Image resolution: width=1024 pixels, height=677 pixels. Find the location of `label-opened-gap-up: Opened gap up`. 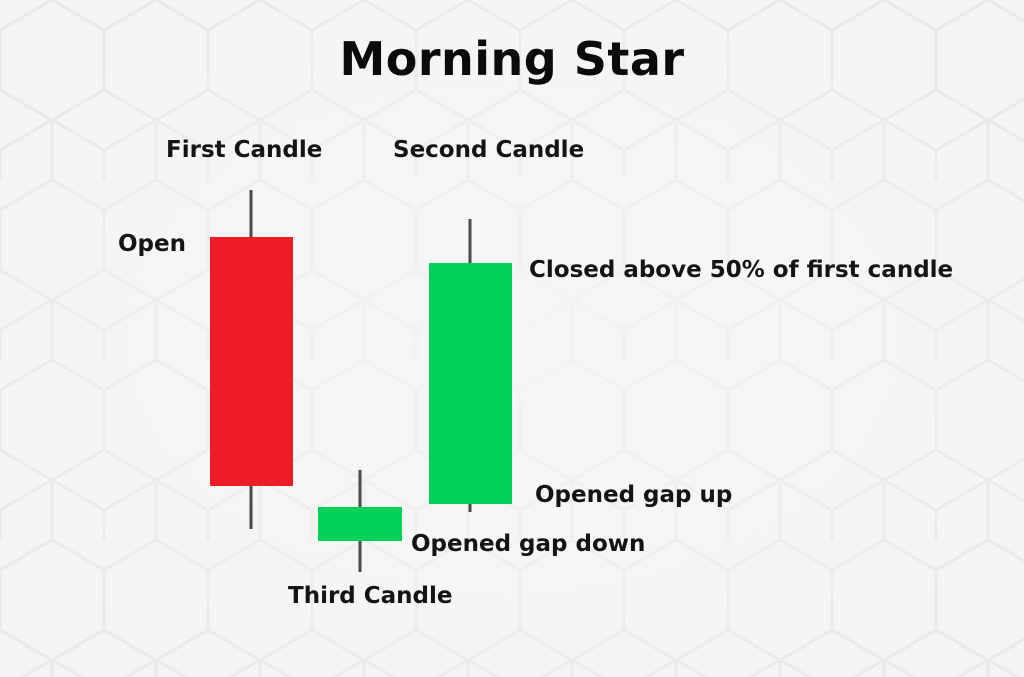

label-opened-gap-up: Opened gap up is located at coordinates (634, 495).